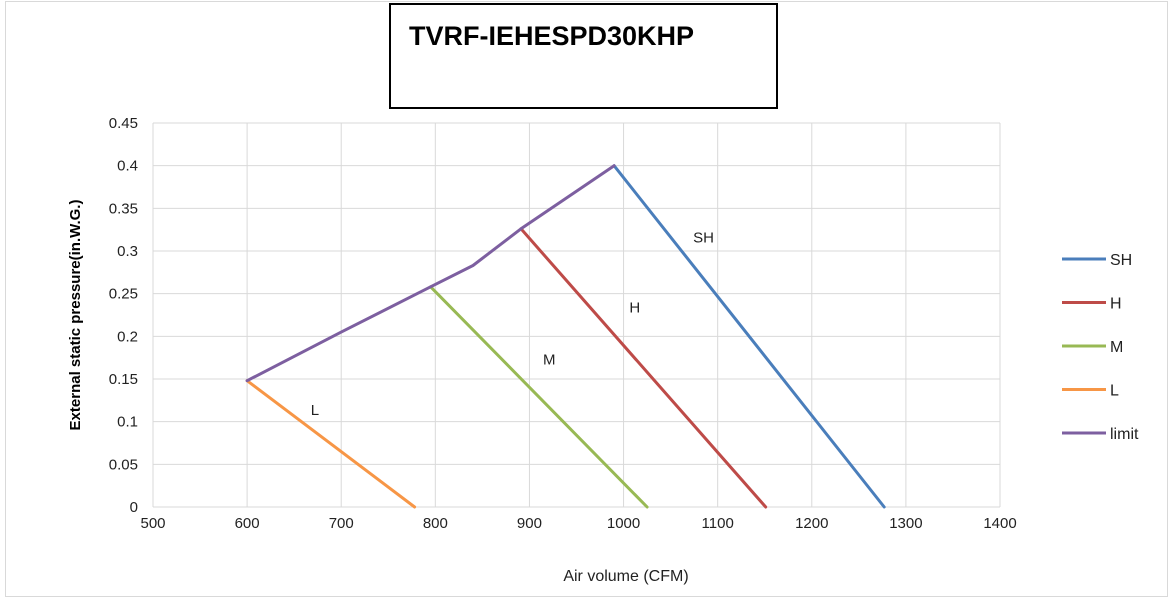 This screenshot has height=599, width=1171. Describe the element at coordinates (152, 523) in the screenshot. I see `x-tick-label: 500` at that location.